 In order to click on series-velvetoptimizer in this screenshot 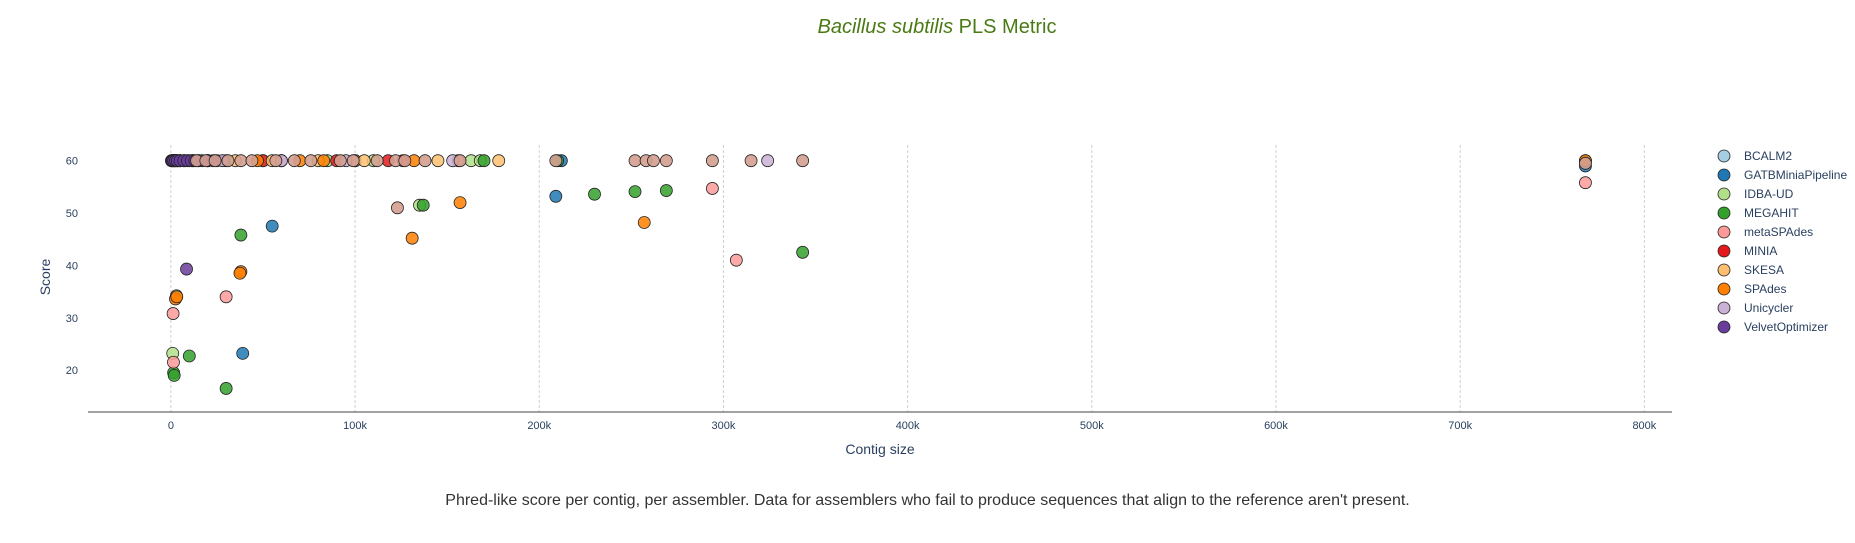, I will do `click(192, 215)`.